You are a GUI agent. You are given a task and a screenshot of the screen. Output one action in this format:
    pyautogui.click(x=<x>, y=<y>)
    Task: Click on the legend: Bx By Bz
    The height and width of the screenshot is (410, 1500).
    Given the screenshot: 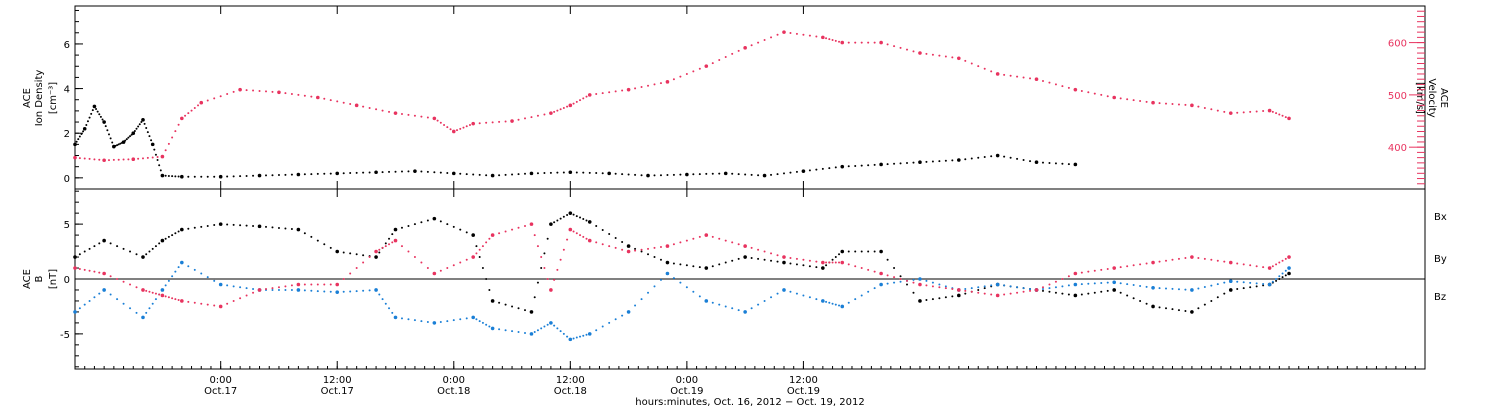 What is the action you would take?
    pyautogui.click(x=1440, y=257)
    